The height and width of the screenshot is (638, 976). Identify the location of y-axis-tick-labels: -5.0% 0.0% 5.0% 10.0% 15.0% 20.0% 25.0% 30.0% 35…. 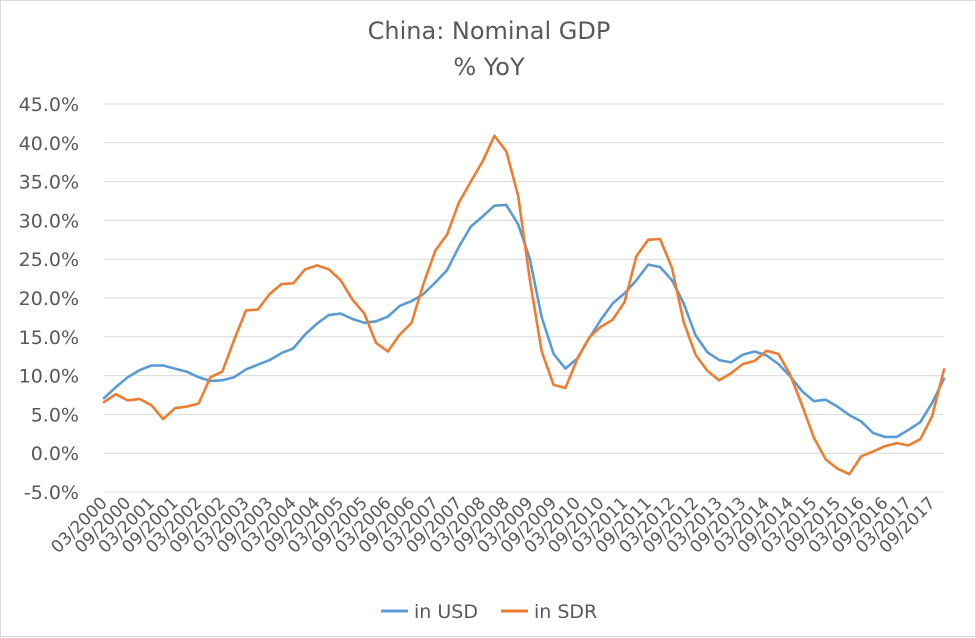
(49, 299).